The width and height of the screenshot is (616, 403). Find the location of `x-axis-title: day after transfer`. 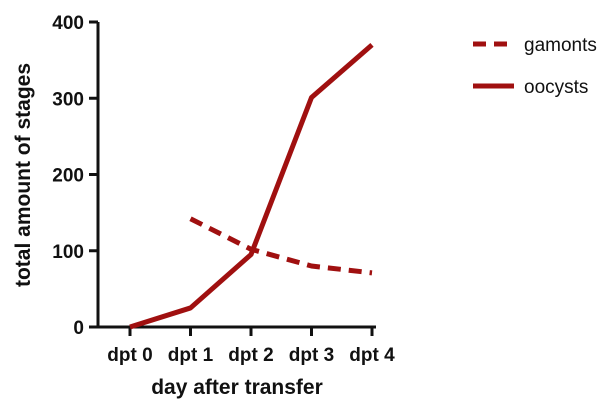

x-axis-title: day after transfer is located at coordinates (237, 387).